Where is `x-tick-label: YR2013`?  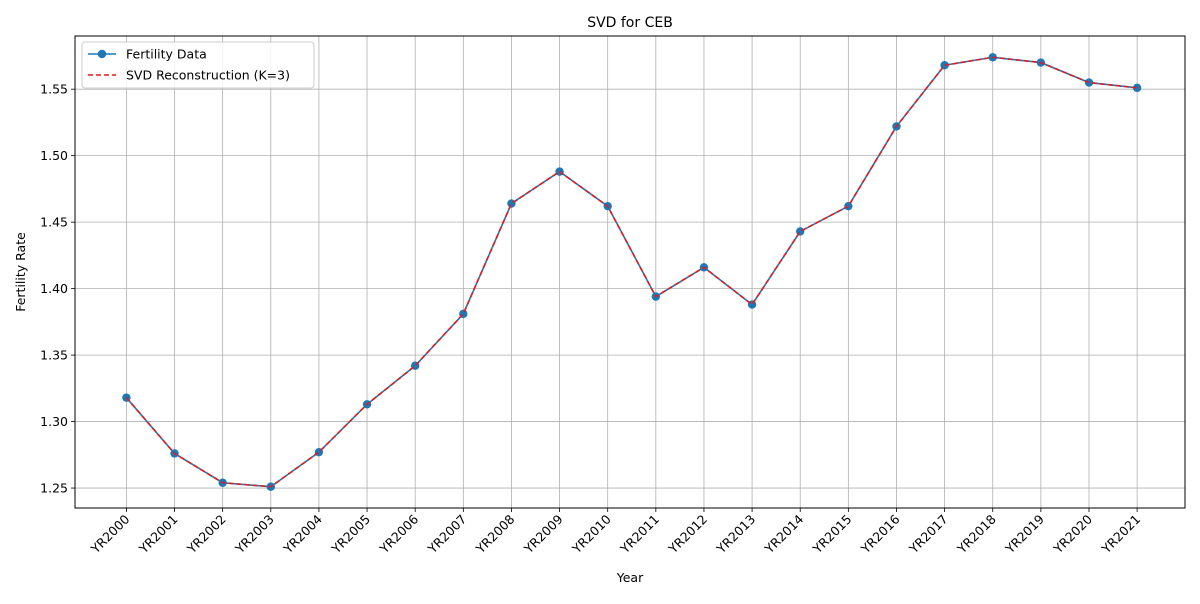
x-tick-label: YR2013 is located at coordinates (735, 534).